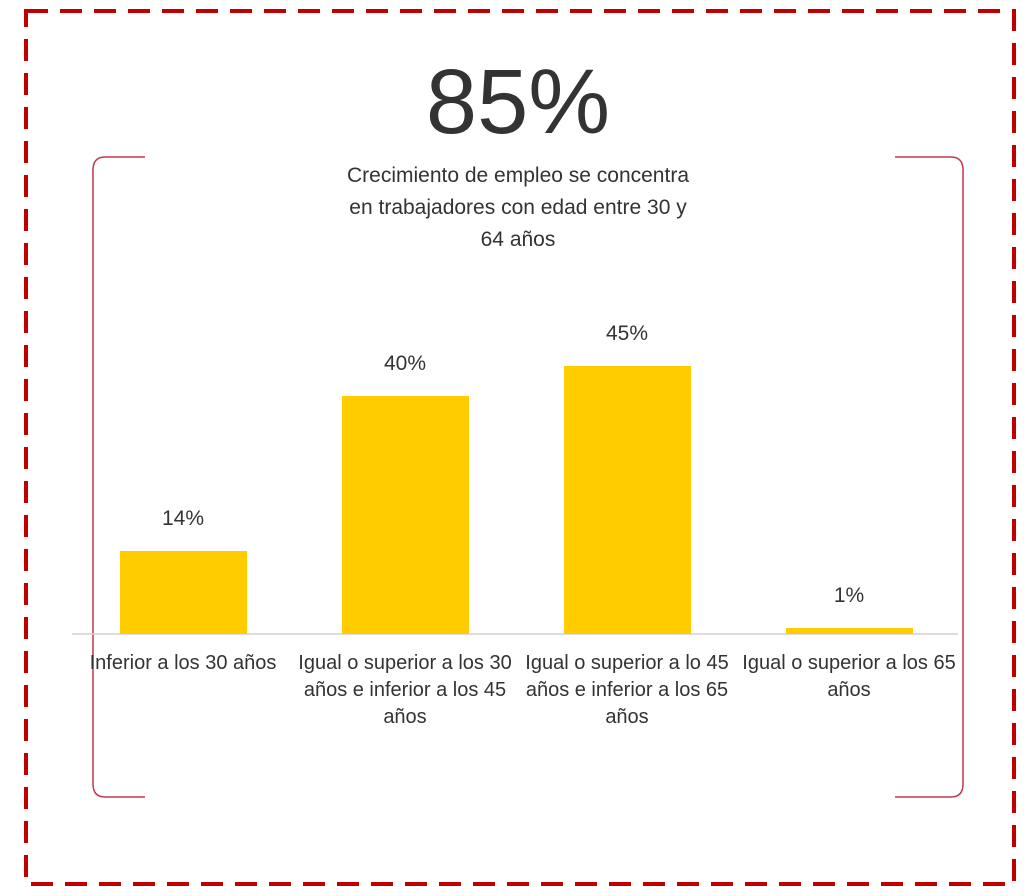 This screenshot has height=896, width=1027. I want to click on category-label: Igual o superior a los 65 años, so click(849, 676).